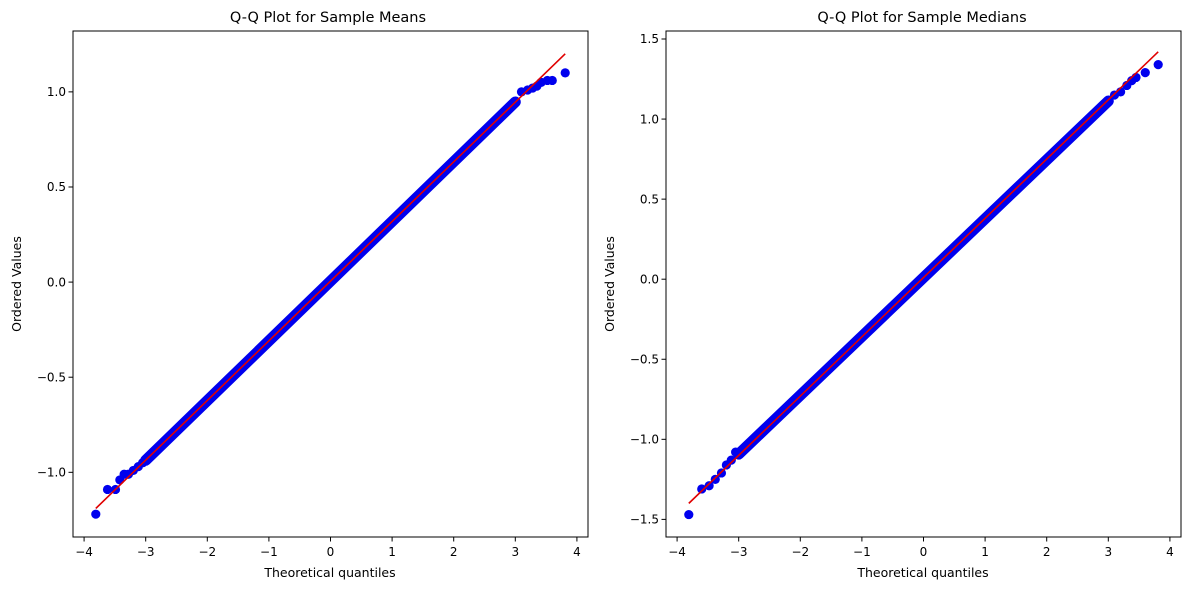 Image resolution: width=1189 pixels, height=590 pixels. Describe the element at coordinates (644, 520) in the screenshot. I see `y-tick-label: −1.5` at that location.